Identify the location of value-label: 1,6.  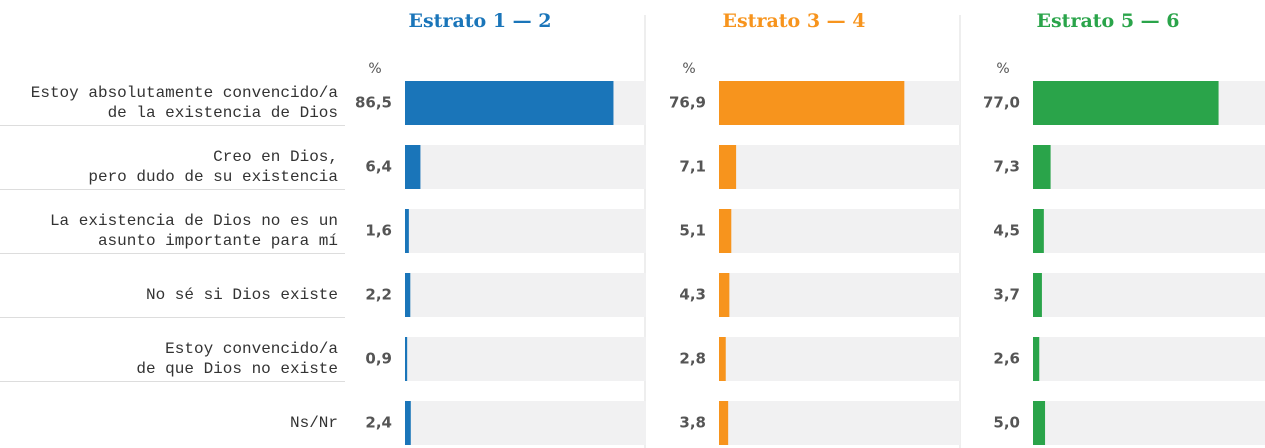
(378, 231).